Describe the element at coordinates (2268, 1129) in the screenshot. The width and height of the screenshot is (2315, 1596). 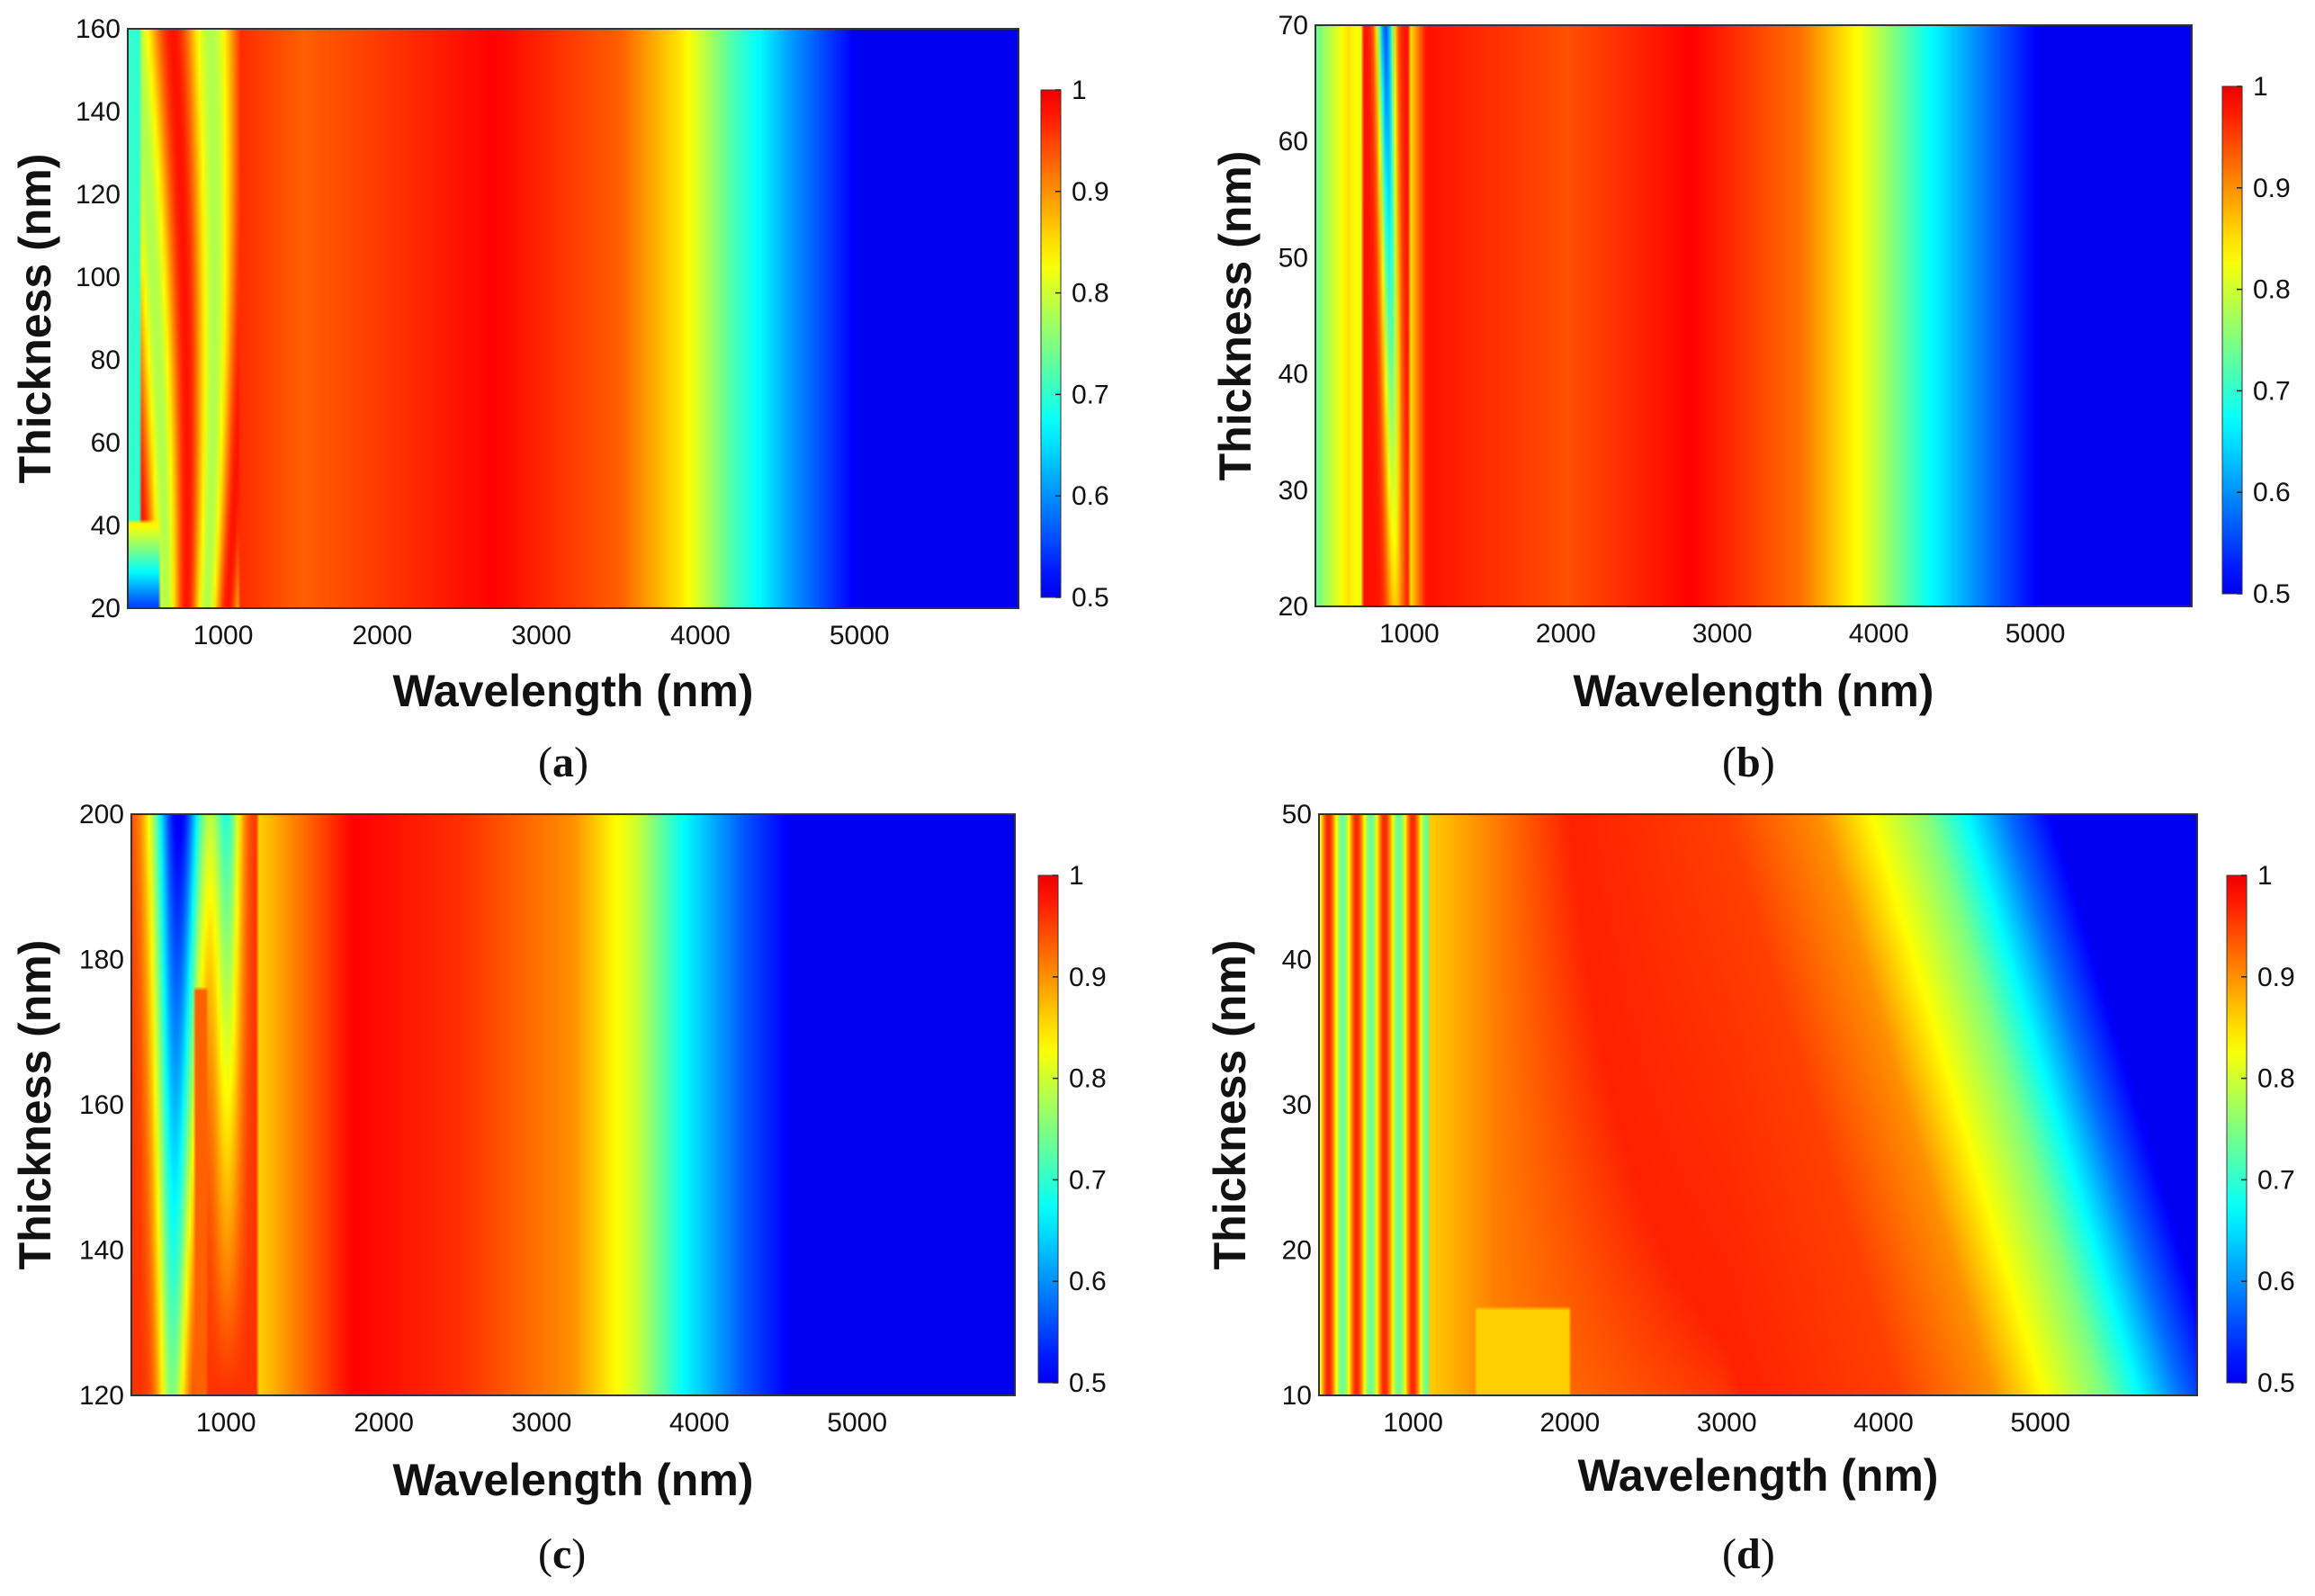
I see `colorbar-ticks-d: 0.5 0.6 0.7 0.8 0.9 1` at that location.